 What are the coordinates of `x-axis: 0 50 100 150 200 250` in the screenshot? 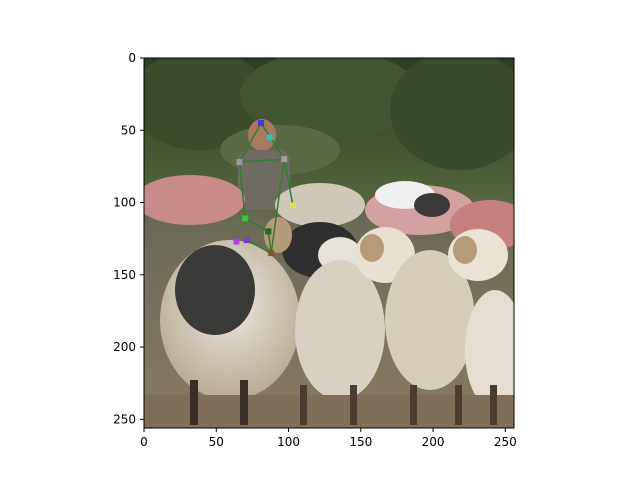 It's located at (328, 438).